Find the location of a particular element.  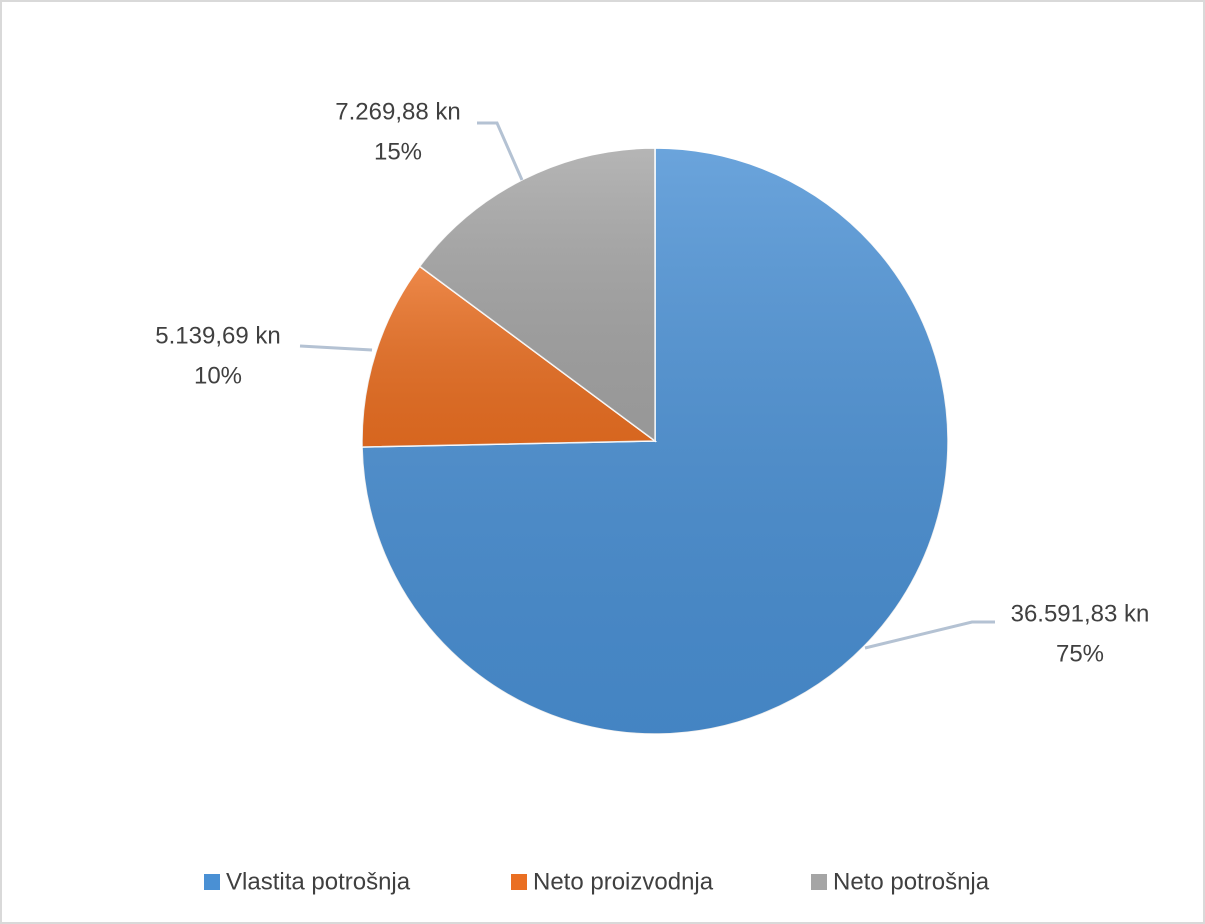

data-label: 7.269,88 kn is located at coordinates (397, 111).